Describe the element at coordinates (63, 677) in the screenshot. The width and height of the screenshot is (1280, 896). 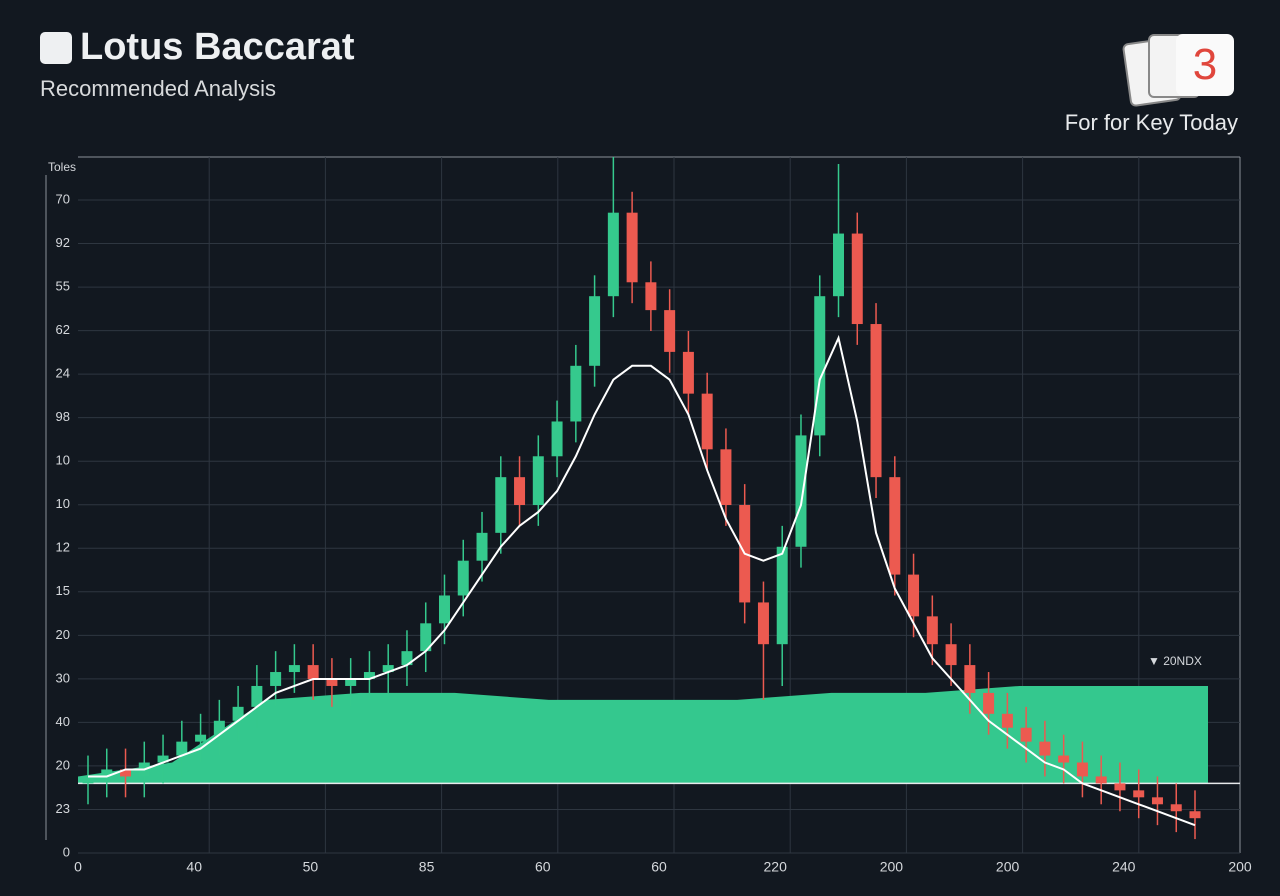
I see `y-tick-label: 30` at that location.